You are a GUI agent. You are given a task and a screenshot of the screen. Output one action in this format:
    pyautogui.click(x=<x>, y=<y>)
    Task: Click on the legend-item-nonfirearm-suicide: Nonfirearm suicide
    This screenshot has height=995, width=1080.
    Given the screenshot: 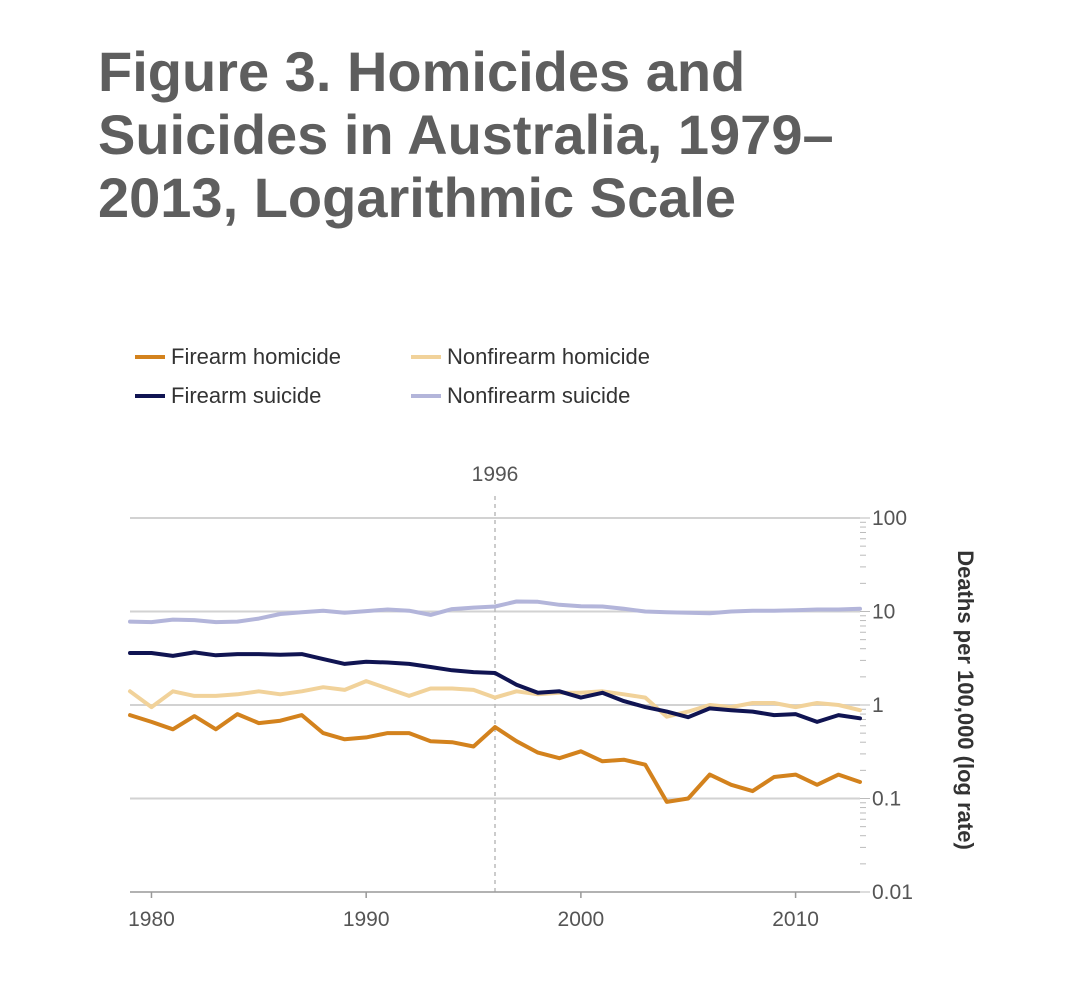 What is the action you would take?
    pyautogui.click(x=520, y=396)
    